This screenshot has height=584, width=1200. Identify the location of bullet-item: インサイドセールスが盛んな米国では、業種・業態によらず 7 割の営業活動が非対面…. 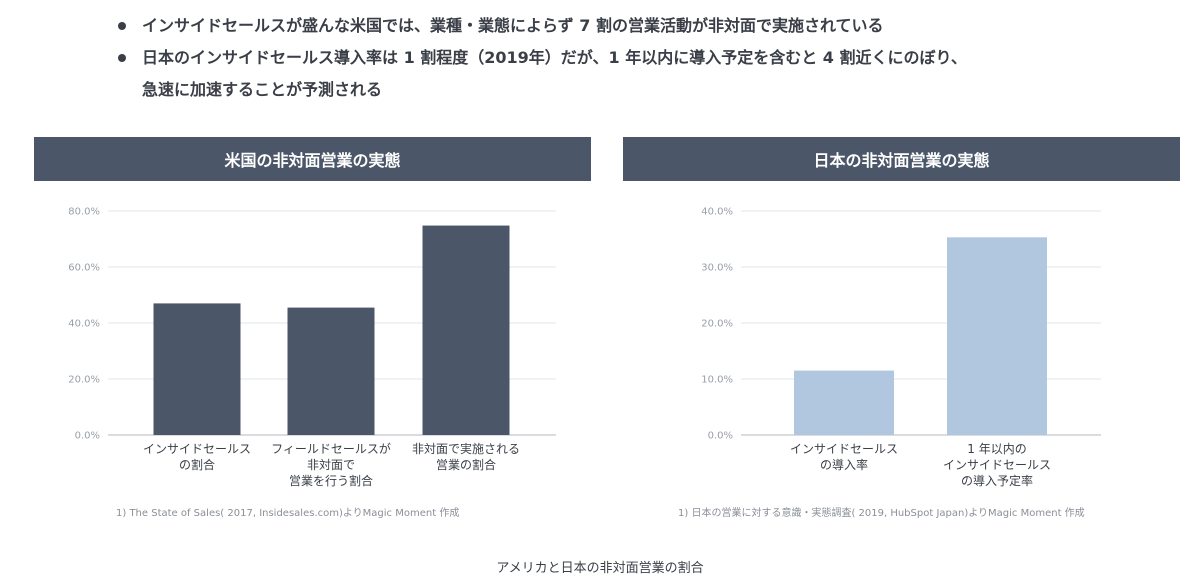
(616, 26).